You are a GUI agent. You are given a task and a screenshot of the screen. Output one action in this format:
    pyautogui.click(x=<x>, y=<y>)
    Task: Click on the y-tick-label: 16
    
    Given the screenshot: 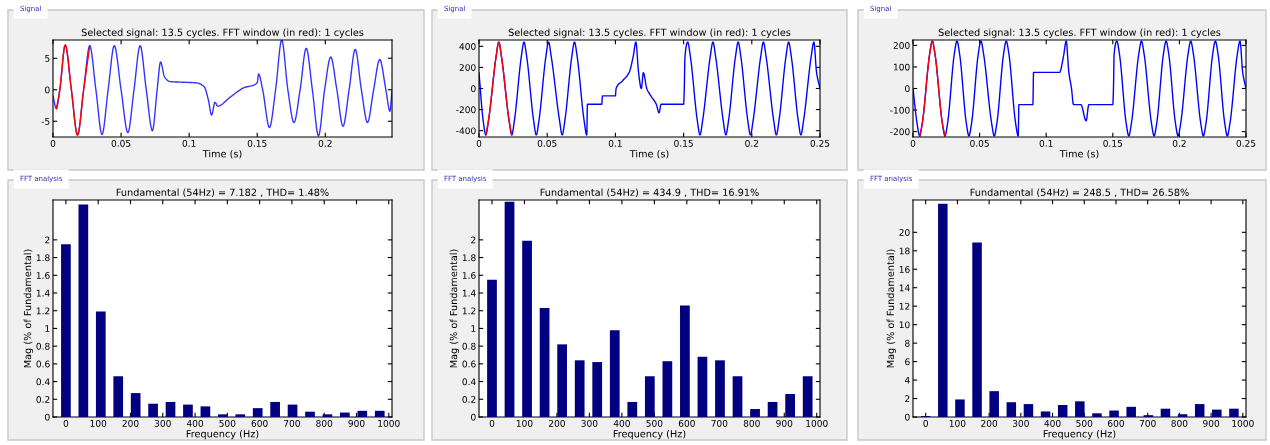 What is the action you would take?
    pyautogui.click(x=904, y=269)
    